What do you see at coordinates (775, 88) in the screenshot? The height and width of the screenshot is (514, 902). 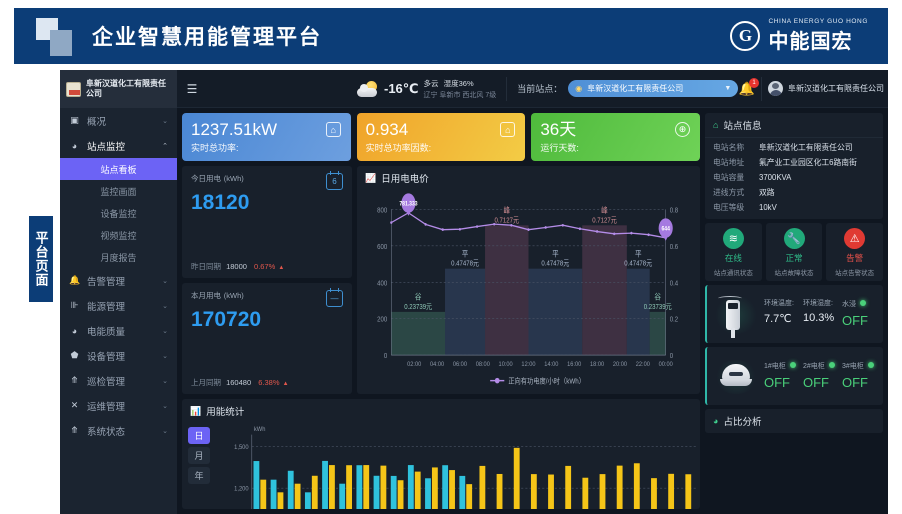 I see `avatar` at bounding box center [775, 88].